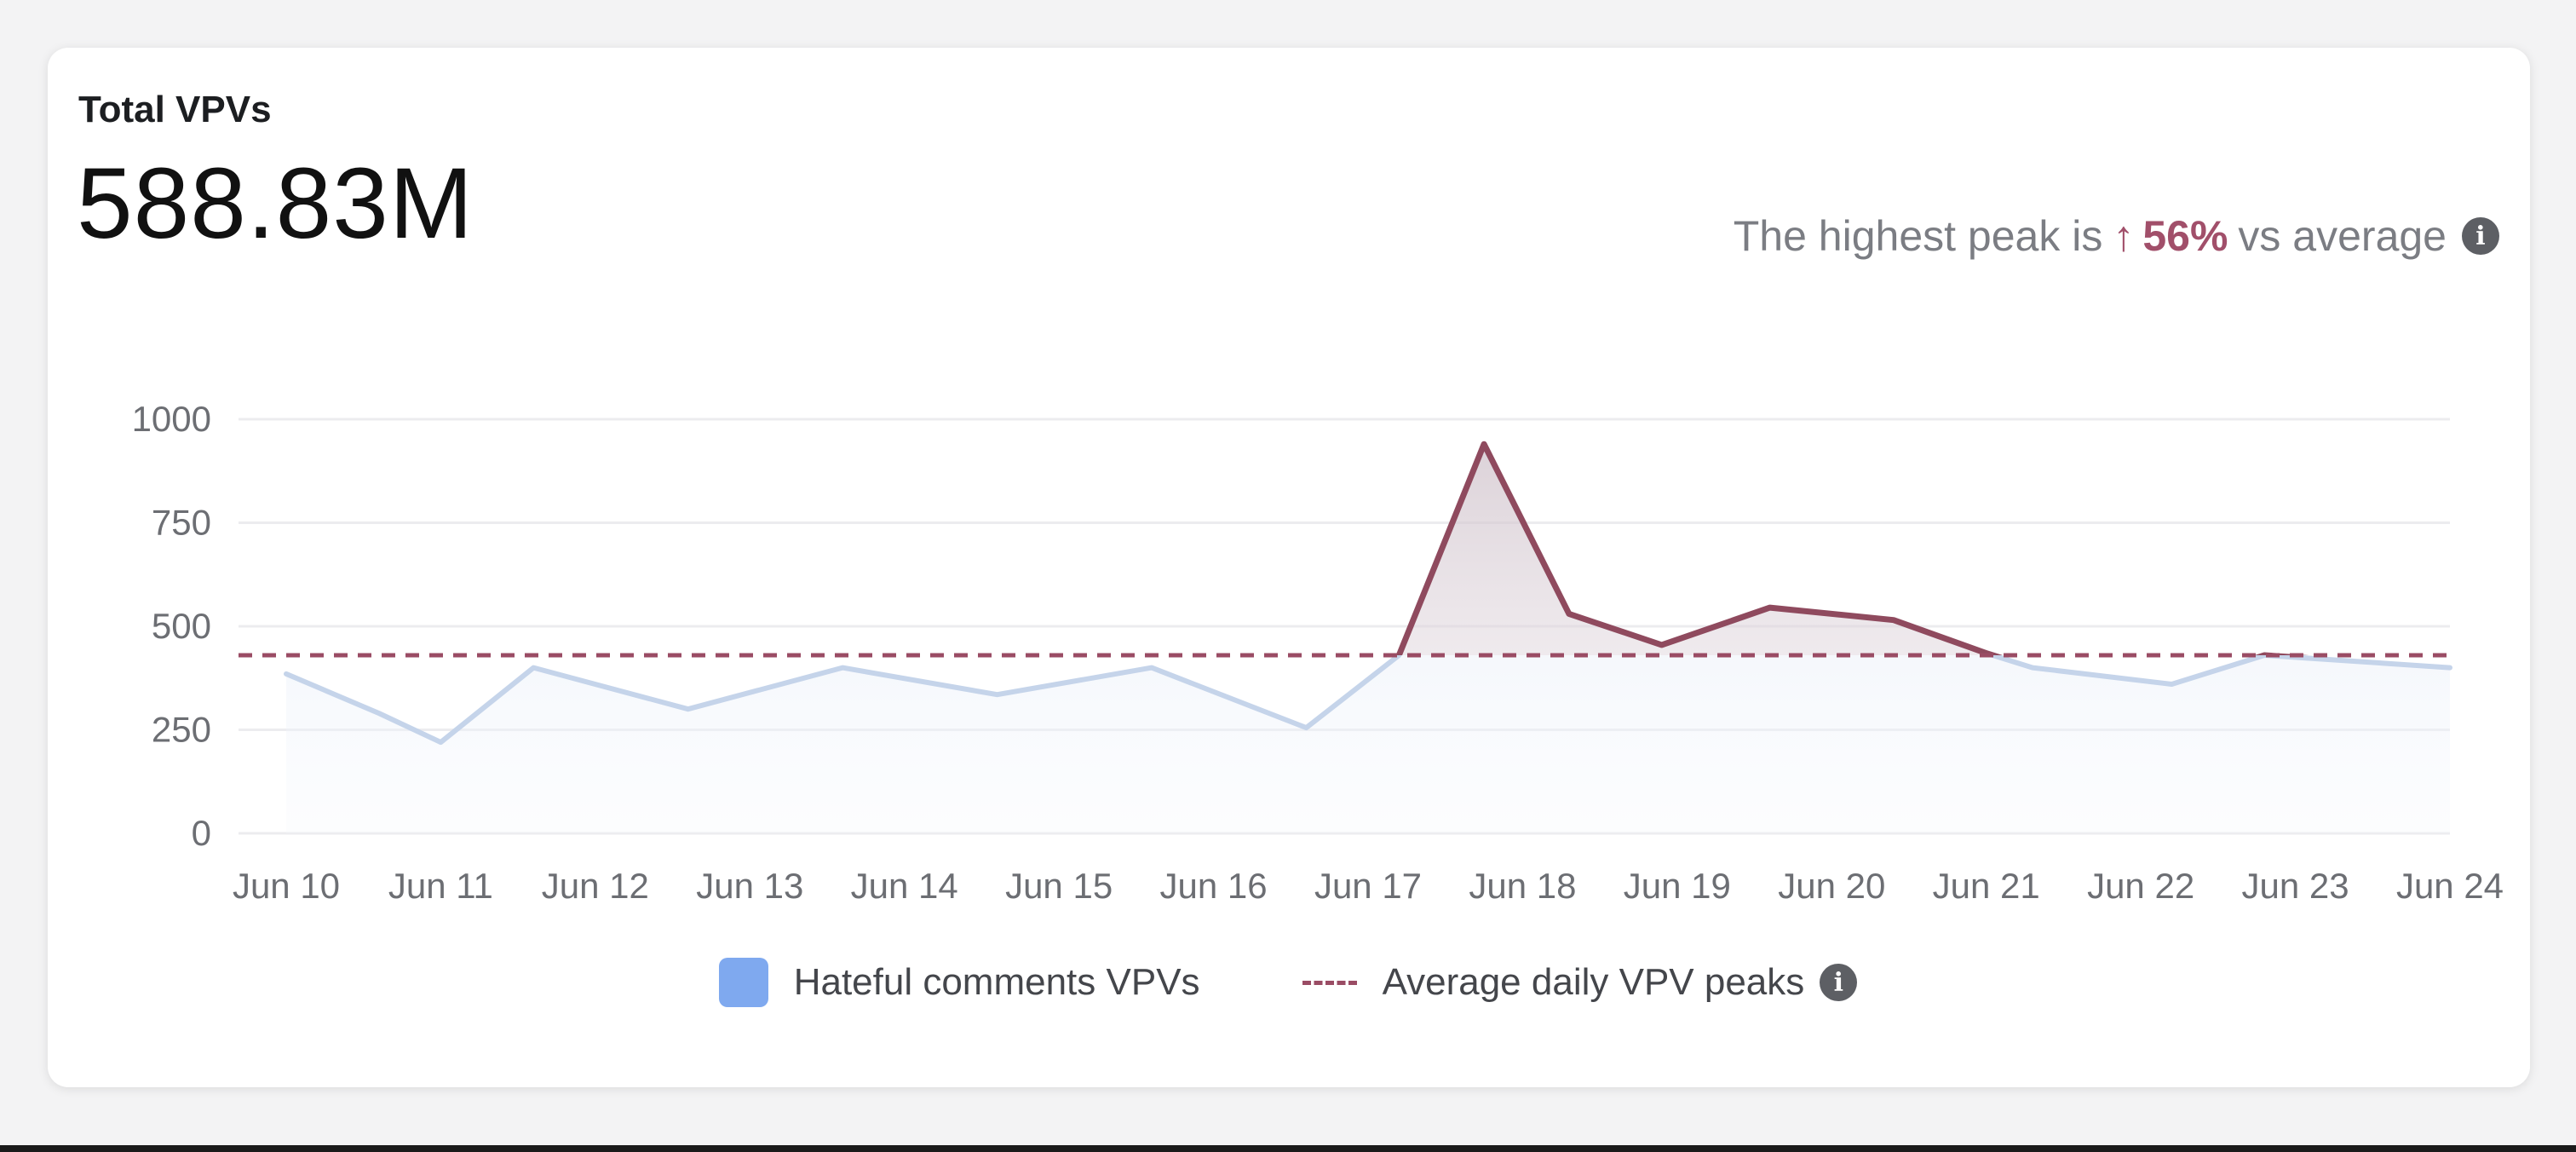 The width and height of the screenshot is (2576, 1152). What do you see at coordinates (182, 626) in the screenshot?
I see `y-tick-label-500: 500` at bounding box center [182, 626].